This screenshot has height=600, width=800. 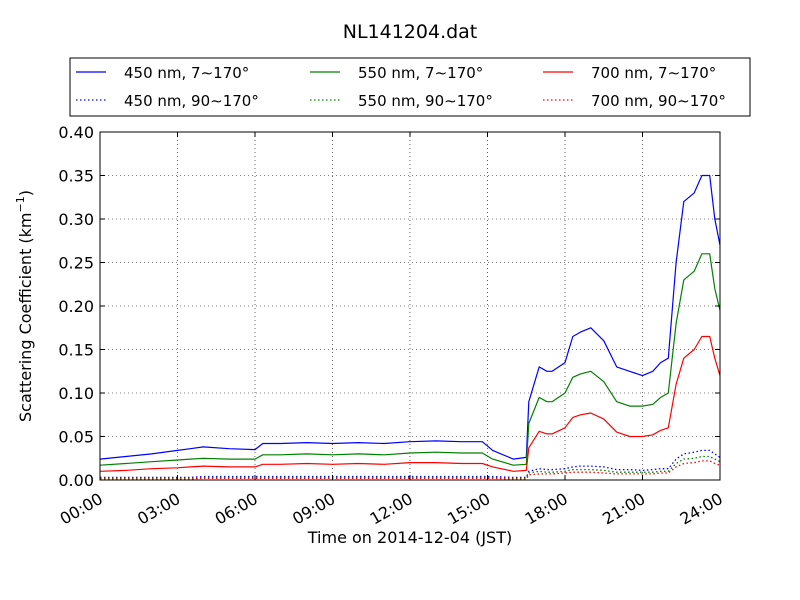 What do you see at coordinates (468, 509) in the screenshot?
I see `x-tick-label: 15:00` at bounding box center [468, 509].